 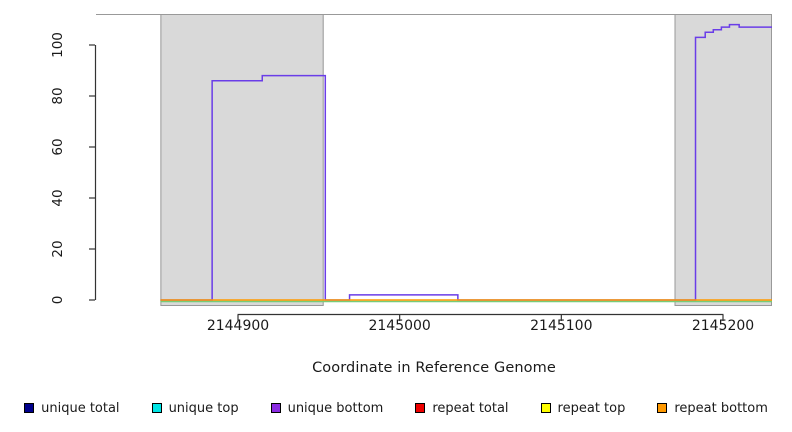 What do you see at coordinates (399, 326) in the screenshot?
I see `x-tick-label: 2145000` at bounding box center [399, 326].